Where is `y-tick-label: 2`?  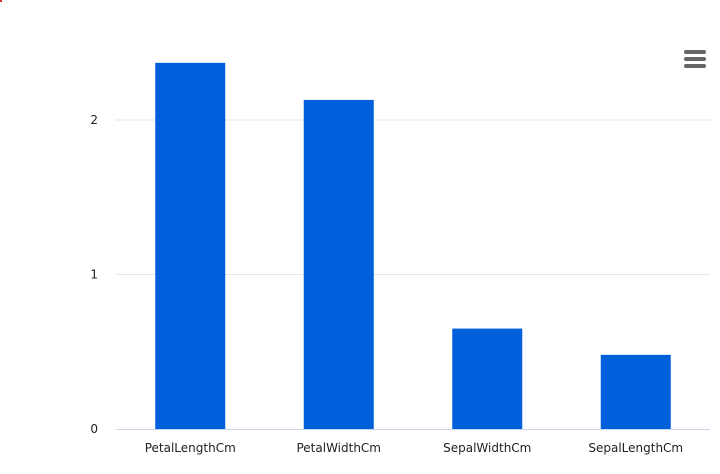 y-tick-label: 2 is located at coordinates (94, 120).